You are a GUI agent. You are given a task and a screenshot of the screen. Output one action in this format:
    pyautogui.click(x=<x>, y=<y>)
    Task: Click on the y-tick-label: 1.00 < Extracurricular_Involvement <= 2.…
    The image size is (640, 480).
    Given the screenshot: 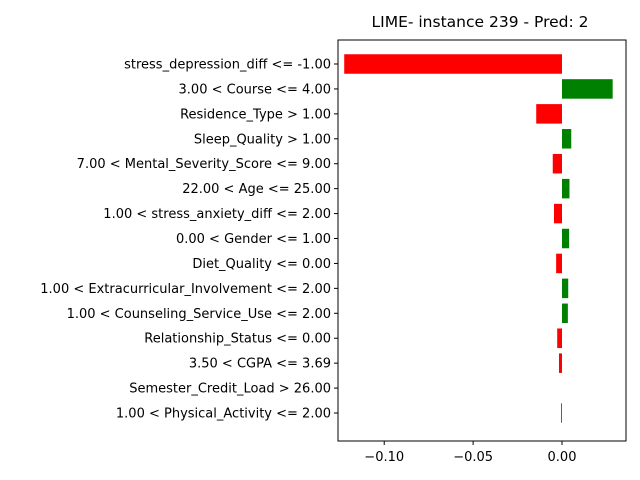 What is the action you would take?
    pyautogui.click(x=185, y=289)
    